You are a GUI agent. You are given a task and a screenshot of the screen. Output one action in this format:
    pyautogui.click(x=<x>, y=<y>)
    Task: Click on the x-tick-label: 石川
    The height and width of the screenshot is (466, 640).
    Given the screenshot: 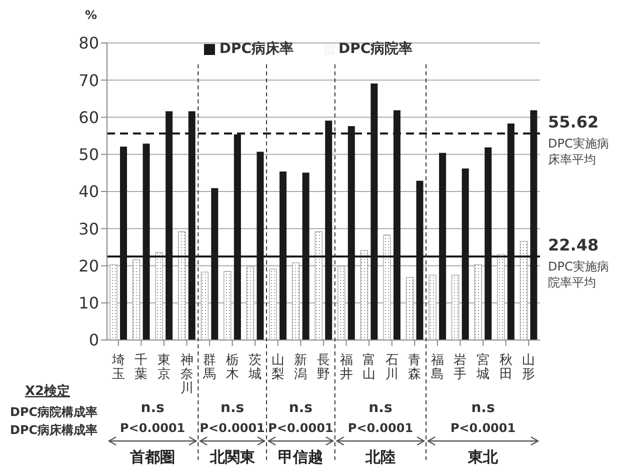 What is the action you would take?
    pyautogui.click(x=391, y=367)
    